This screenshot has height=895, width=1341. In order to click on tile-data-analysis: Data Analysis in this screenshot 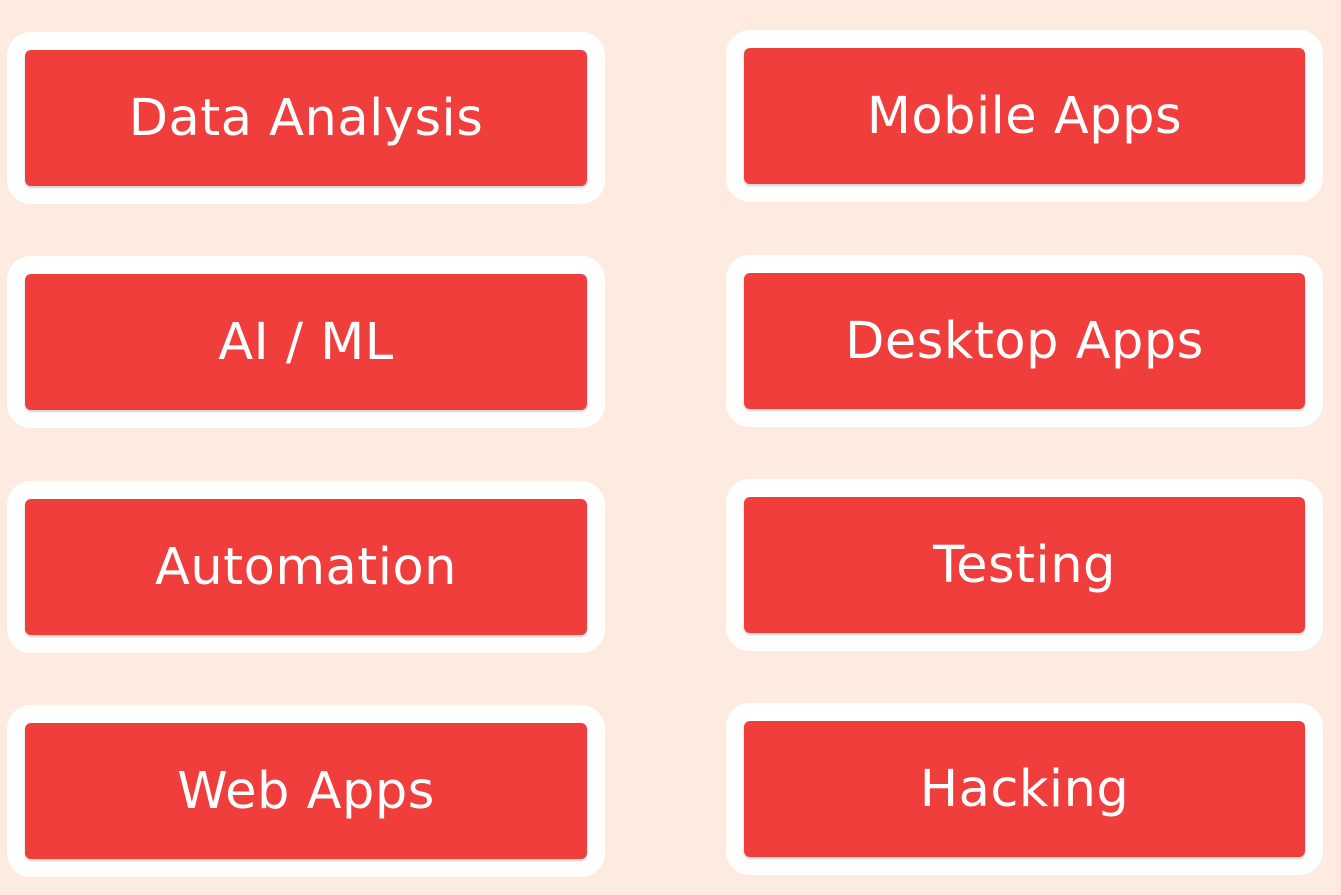, I will do `click(306, 118)`.